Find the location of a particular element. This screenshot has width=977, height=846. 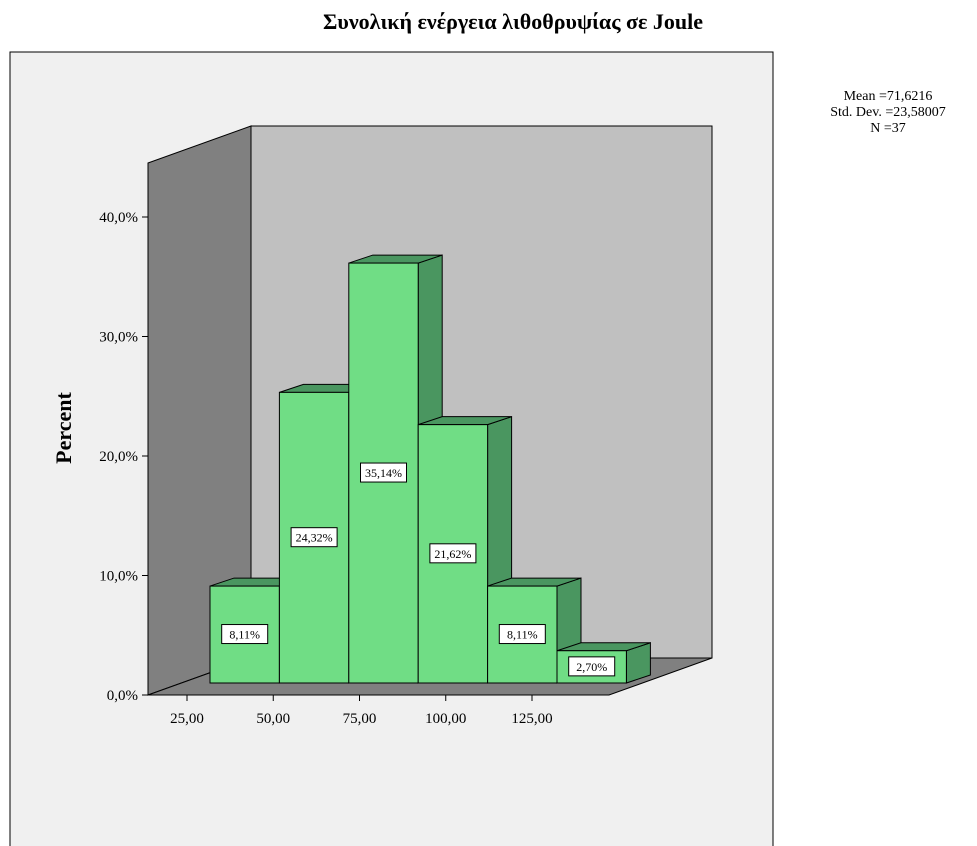

histogram-bar: 35,14% is located at coordinates (395, 469).